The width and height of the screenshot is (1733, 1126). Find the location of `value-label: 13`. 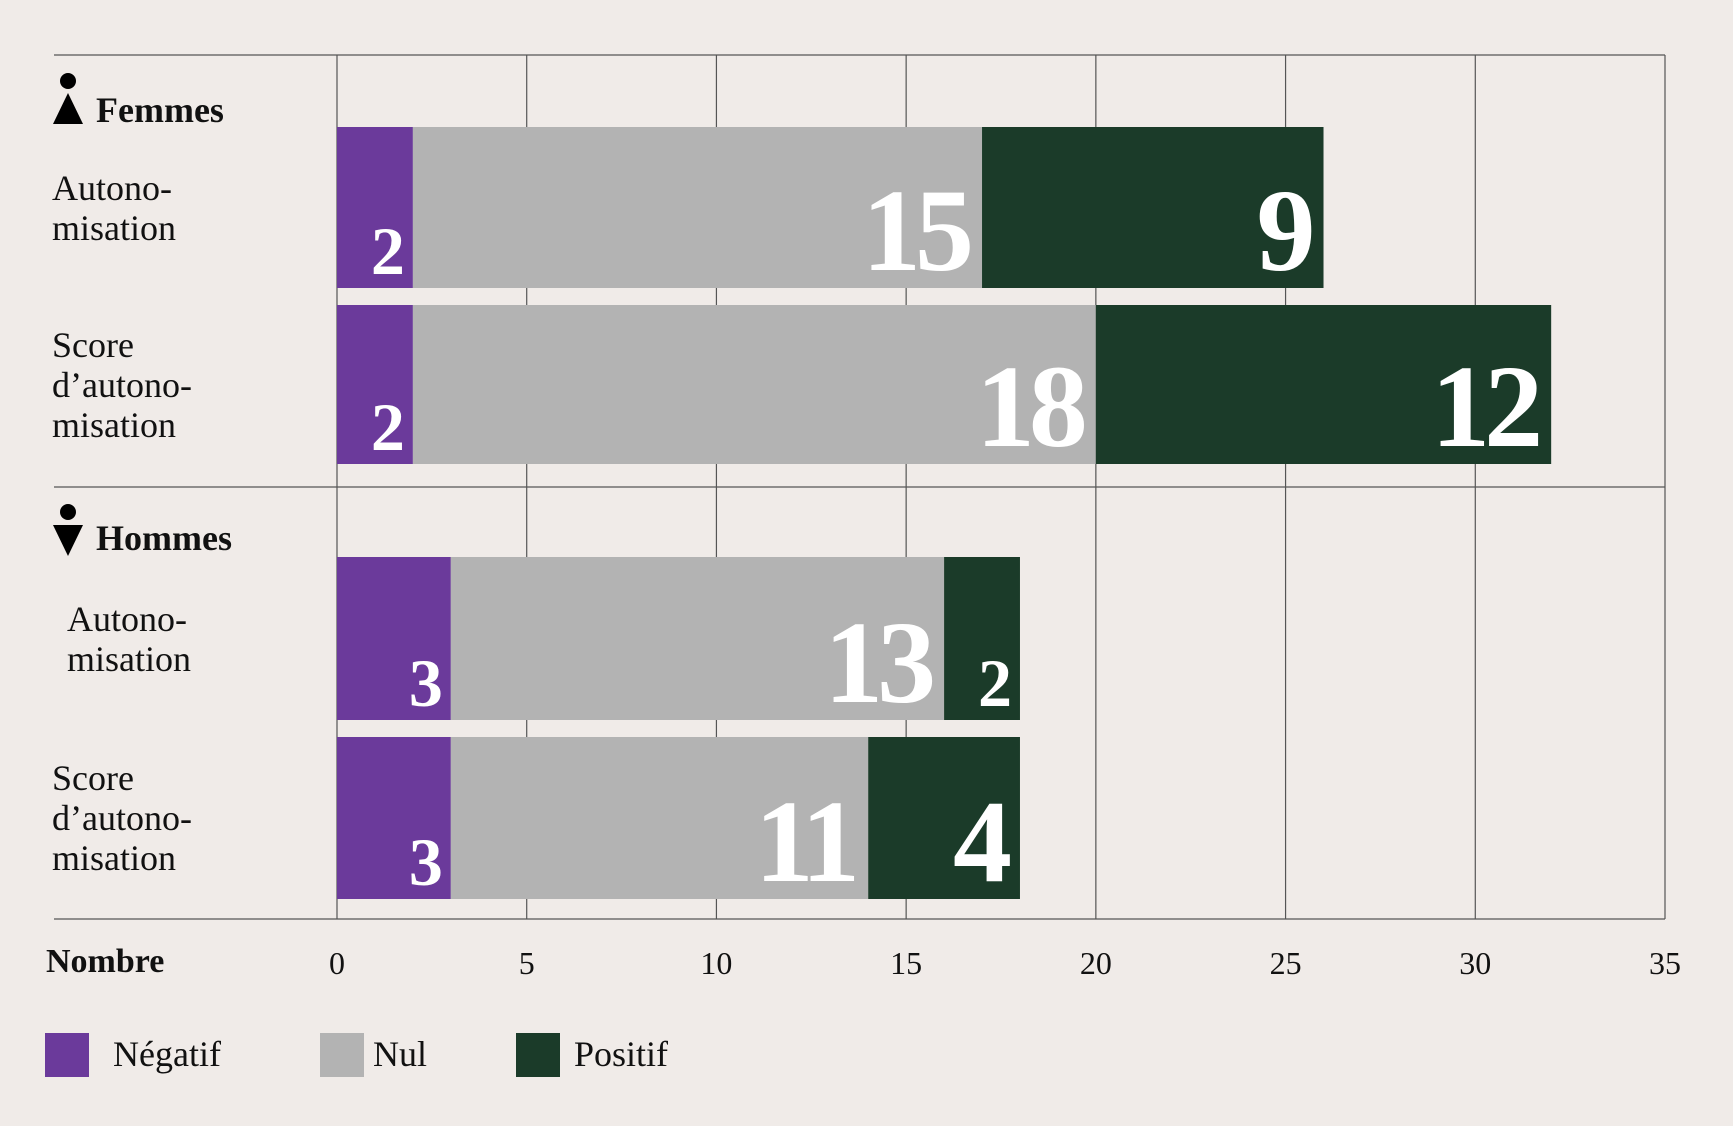

value-label: 13 is located at coordinates (878, 662).